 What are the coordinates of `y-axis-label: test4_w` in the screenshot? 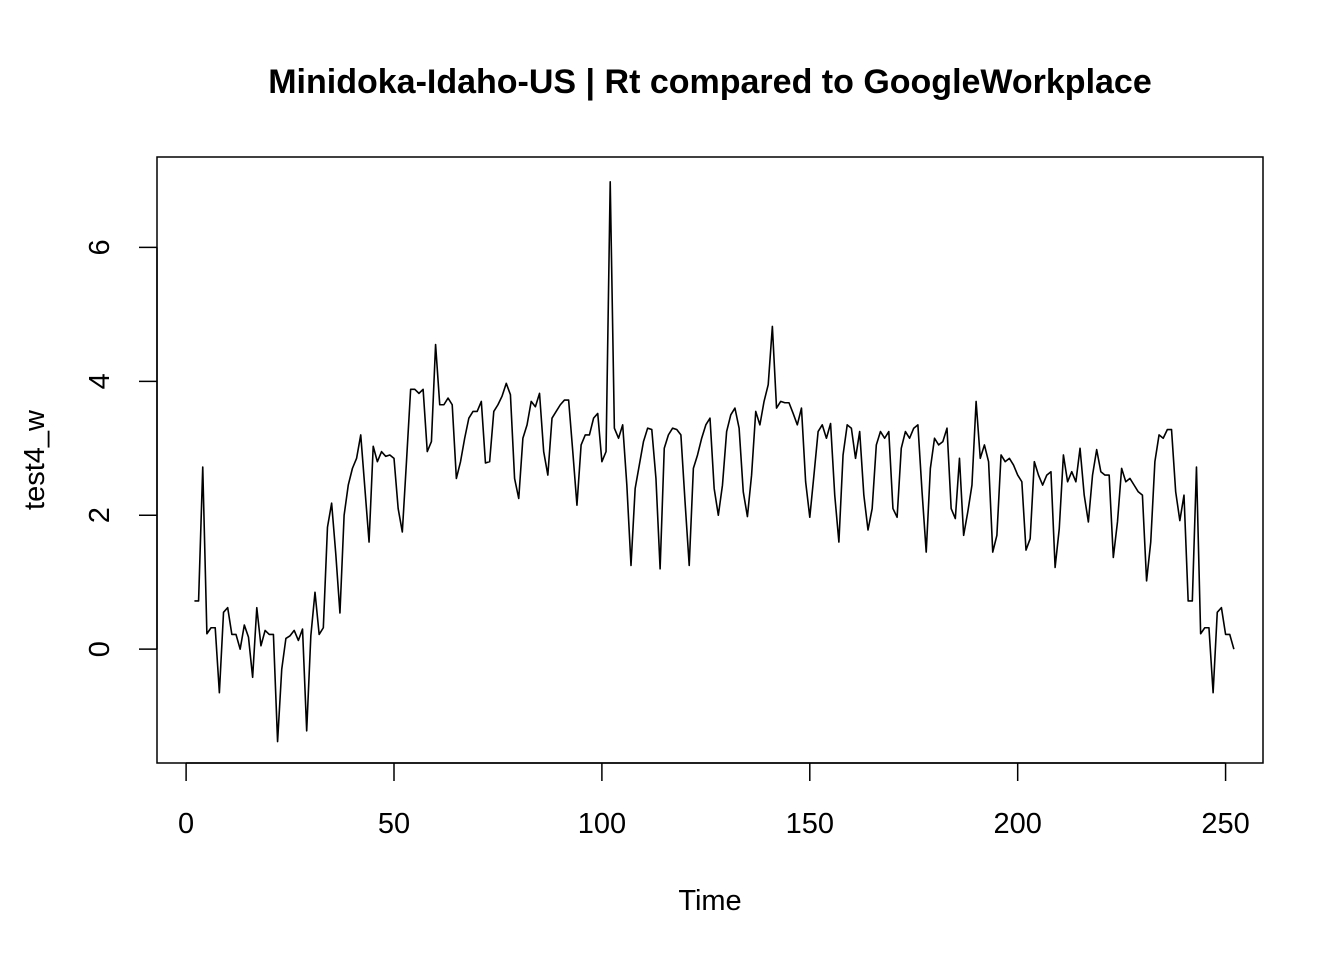 It's located at (35, 459).